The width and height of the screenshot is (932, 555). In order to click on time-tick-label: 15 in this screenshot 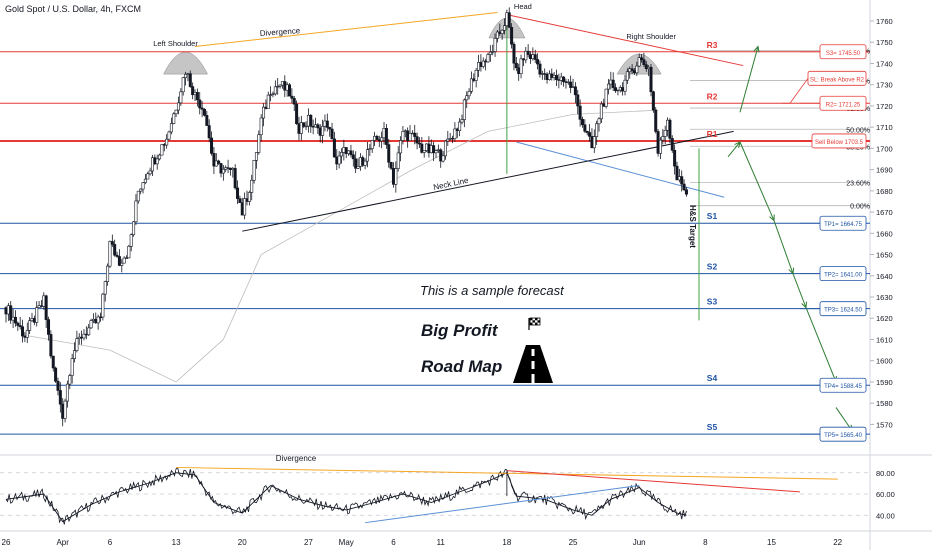, I will do `click(771, 542)`.